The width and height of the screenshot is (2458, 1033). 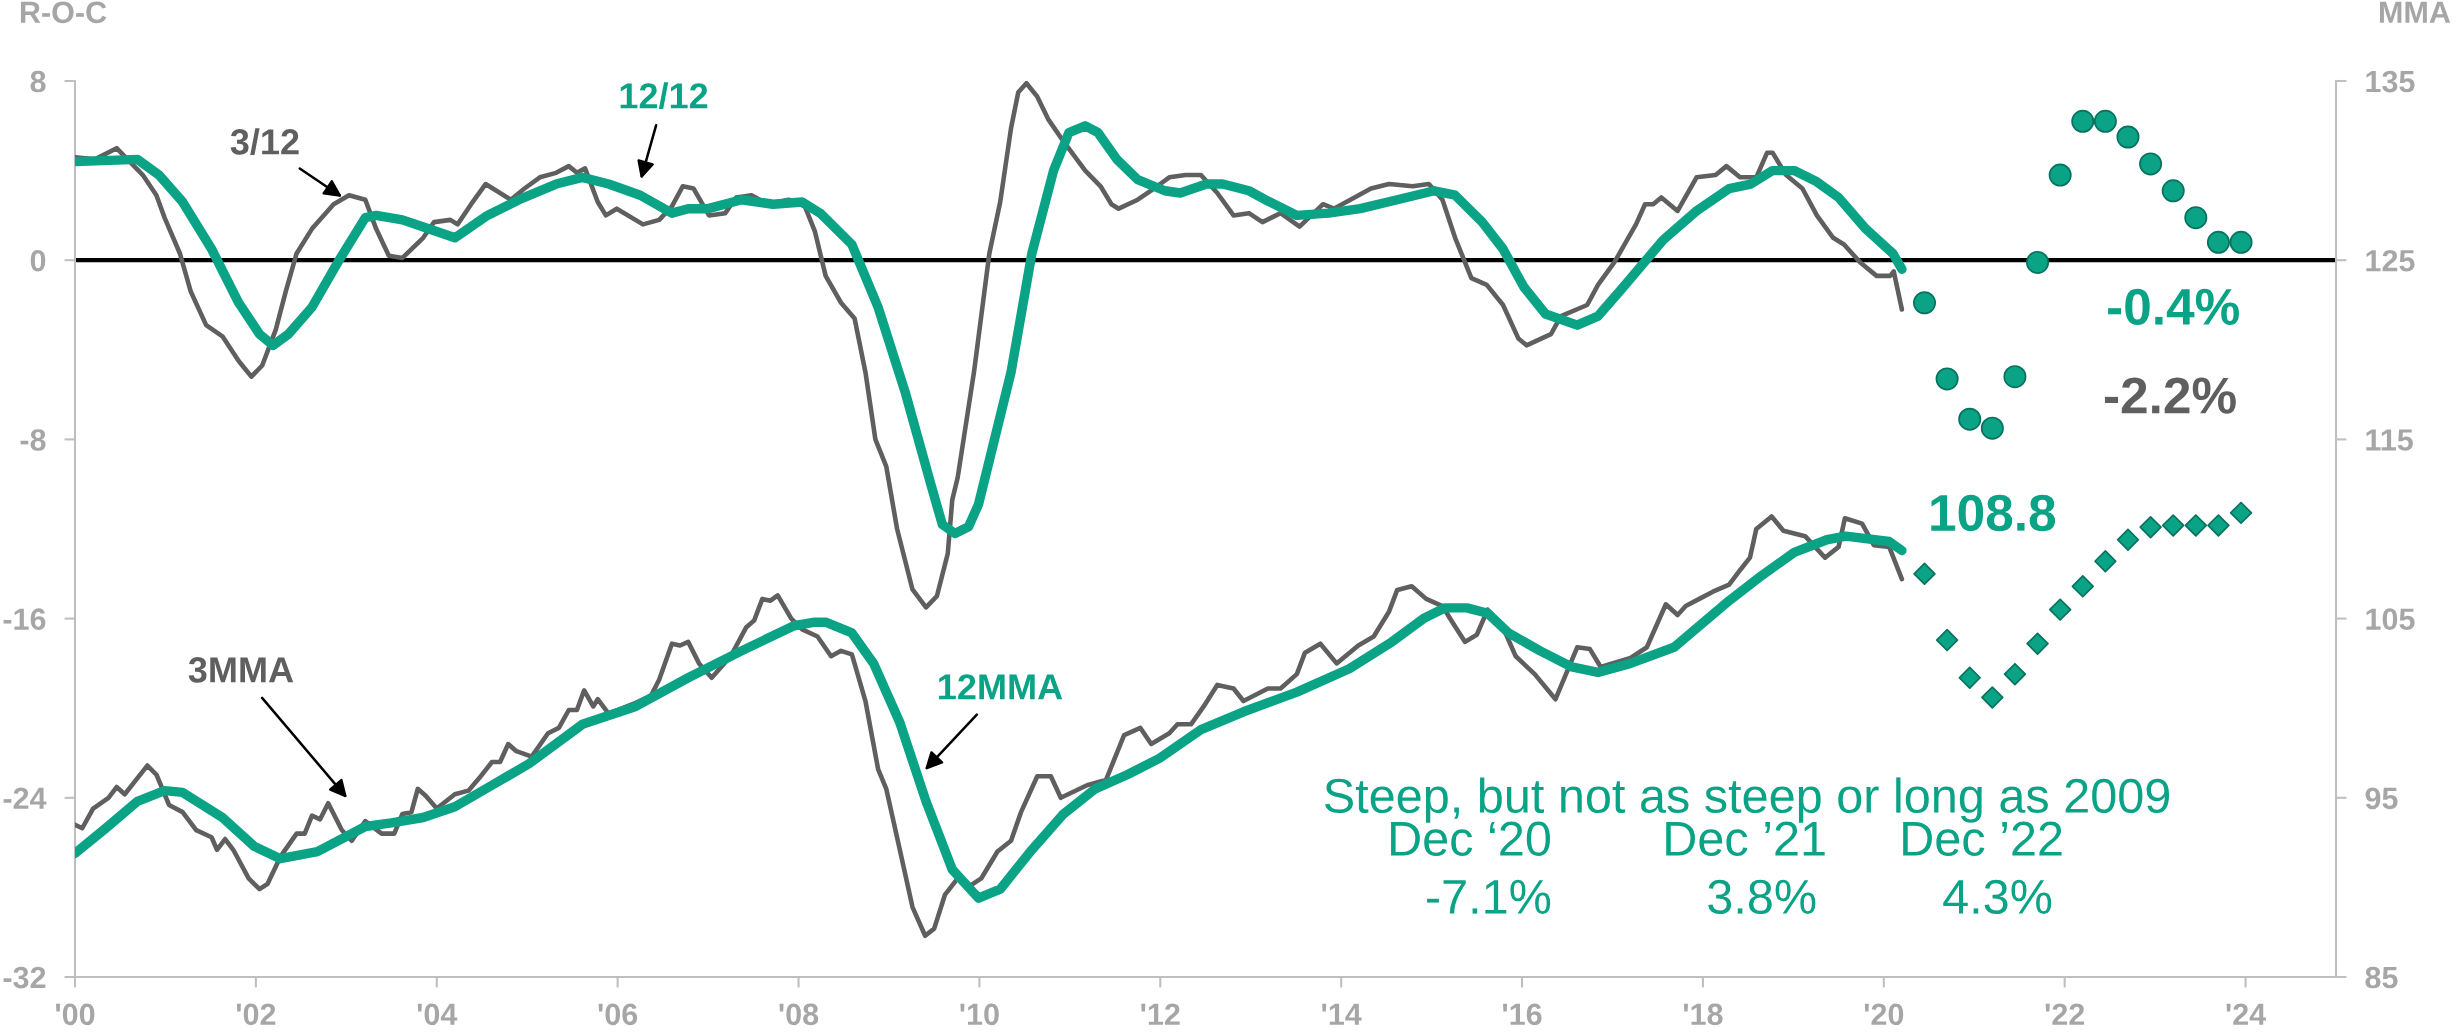 What do you see at coordinates (799, 1014) in the screenshot?
I see `x-tick-label: '08` at bounding box center [799, 1014].